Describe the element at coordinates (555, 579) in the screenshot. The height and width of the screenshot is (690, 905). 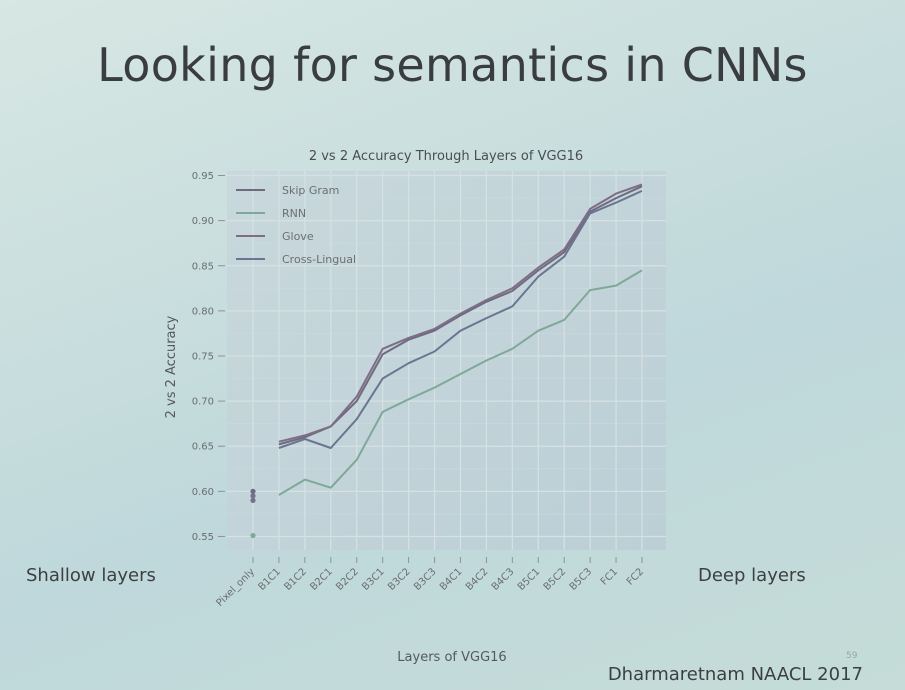
I see `x-tick-label: B5C2` at that location.